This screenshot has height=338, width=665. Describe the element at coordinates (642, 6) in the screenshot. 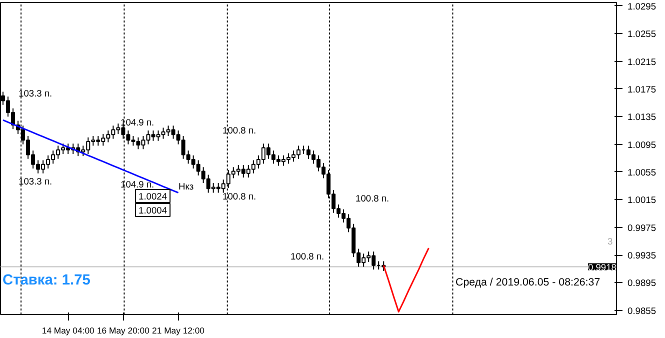

I see `y-tick-label: 1.0295` at that location.